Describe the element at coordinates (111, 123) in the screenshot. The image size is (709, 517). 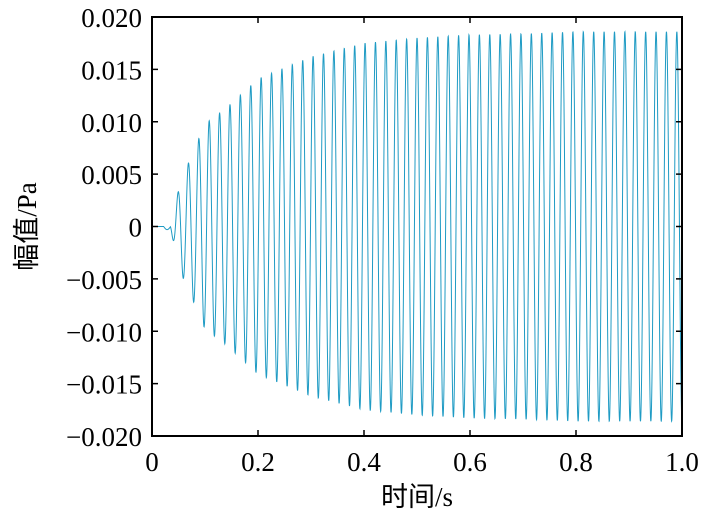
I see `y-tick-label: 0.010` at that location.